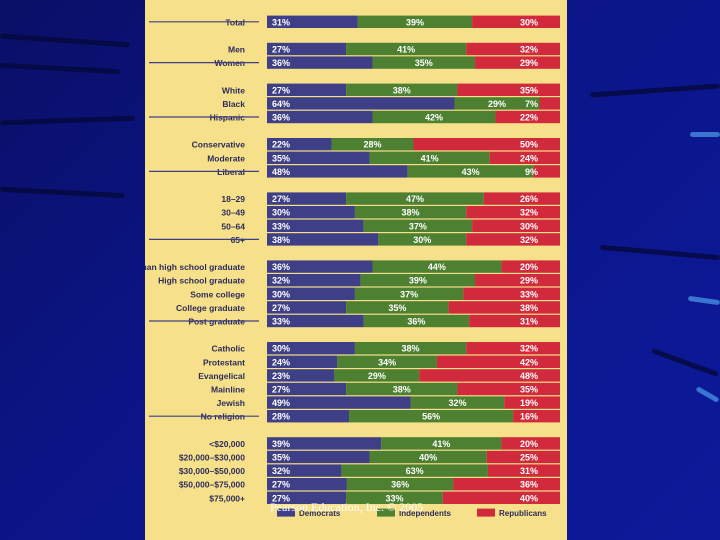 The height and width of the screenshot is (540, 720). What do you see at coordinates (529, 444) in the screenshot?
I see `data-label: 20%` at bounding box center [529, 444].